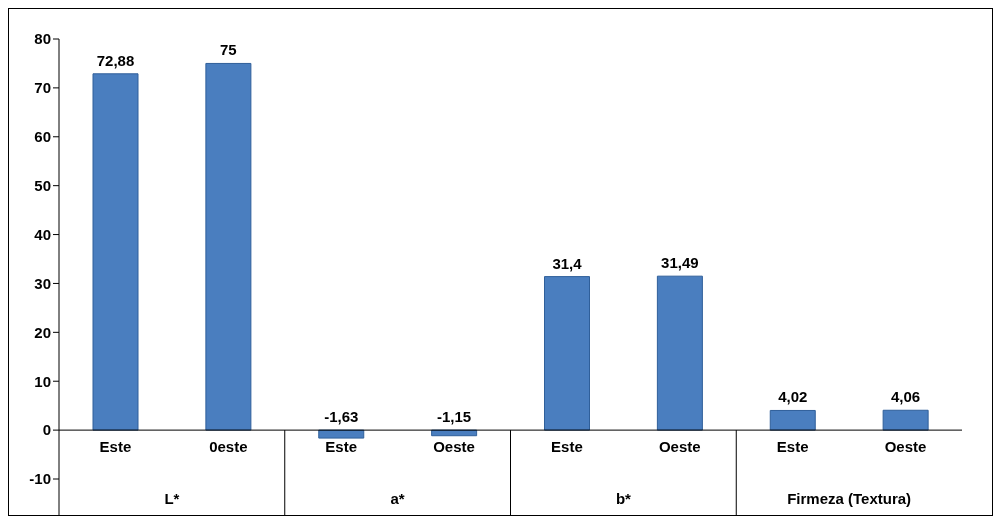  I want to click on text: Firmeza (Textura), so click(849, 498).